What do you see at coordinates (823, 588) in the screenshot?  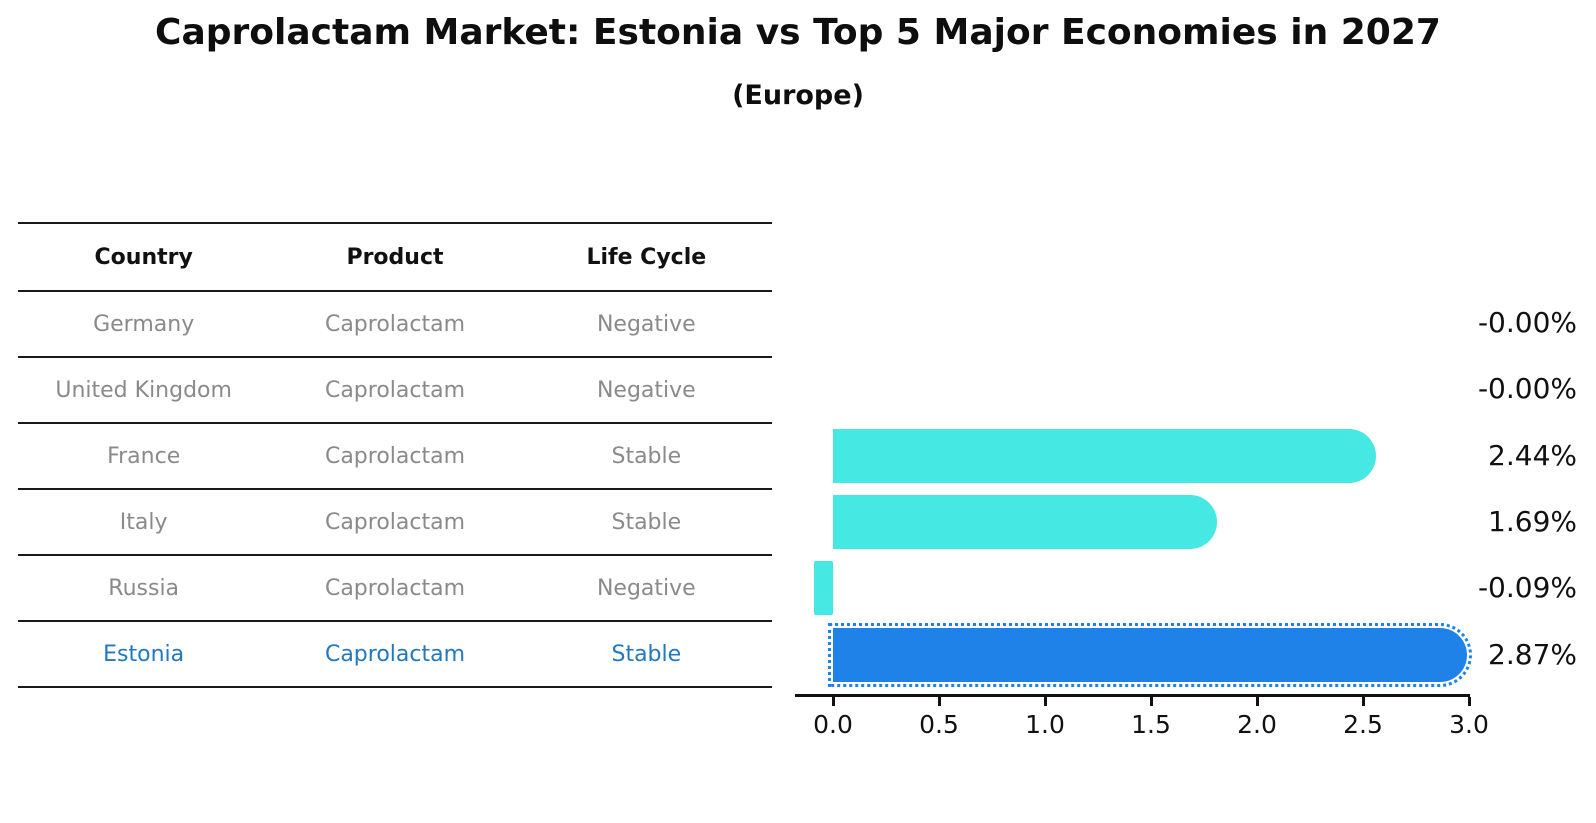 I see `bar-russia` at bounding box center [823, 588].